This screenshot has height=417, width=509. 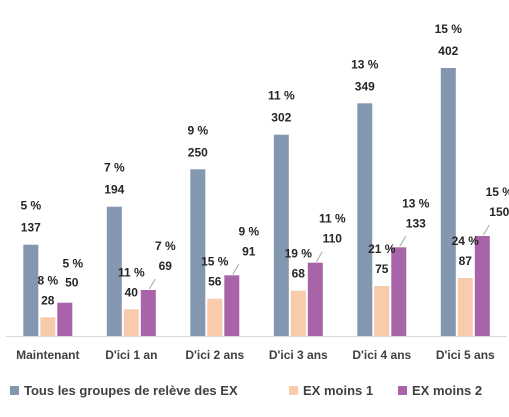 I want to click on value-label-3-4: 110, so click(x=333, y=239).